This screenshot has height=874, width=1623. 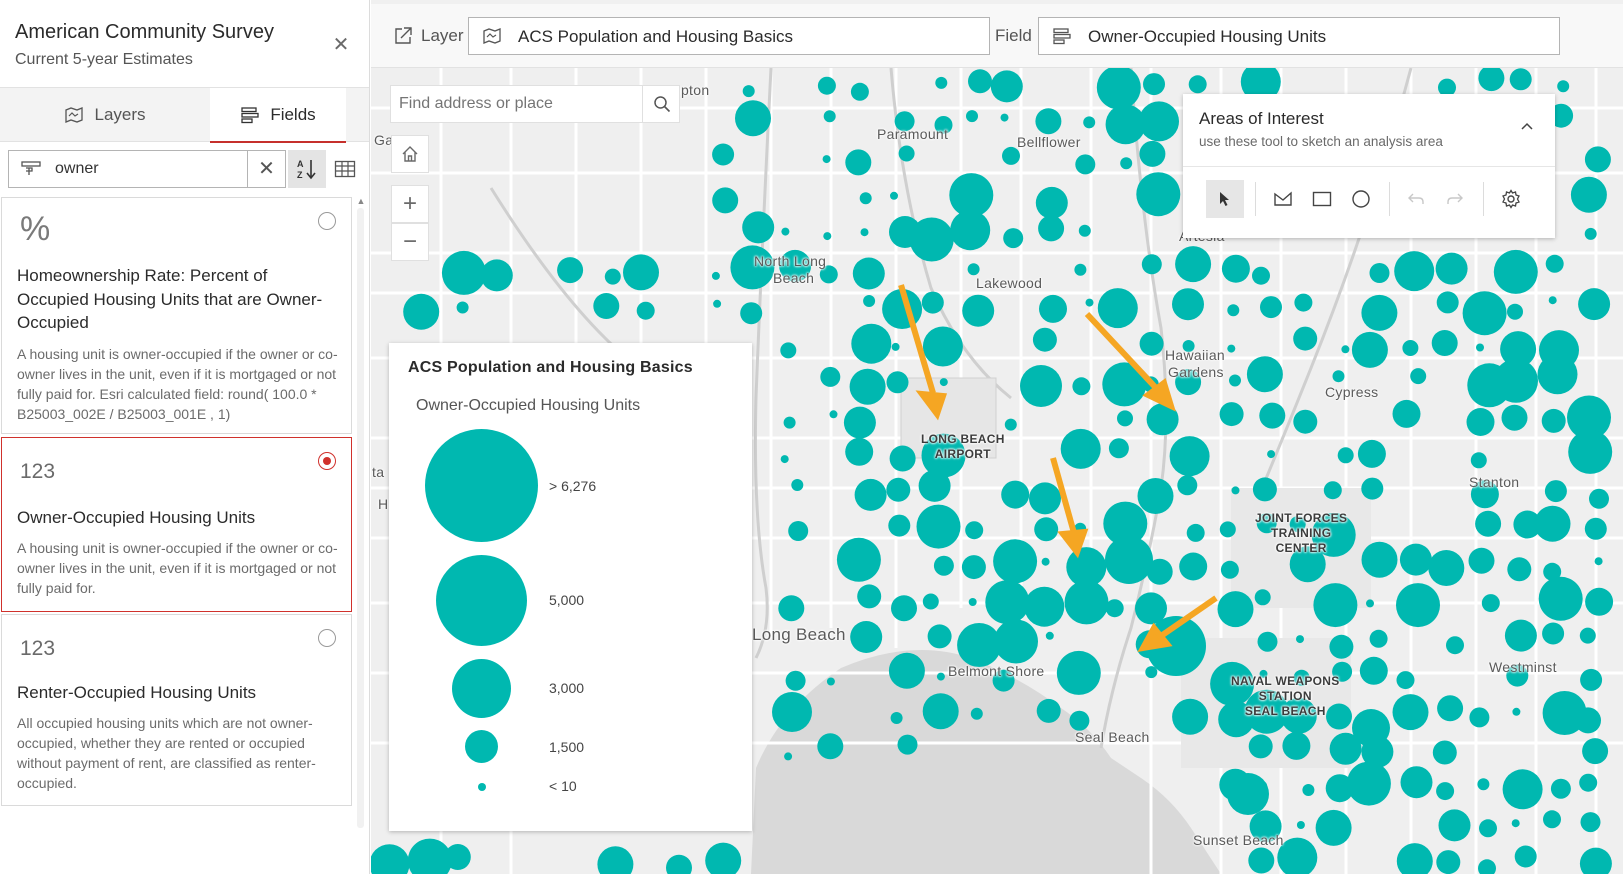 I want to click on place-label-seal-beach: Seal Beach, so click(x=1112, y=737).